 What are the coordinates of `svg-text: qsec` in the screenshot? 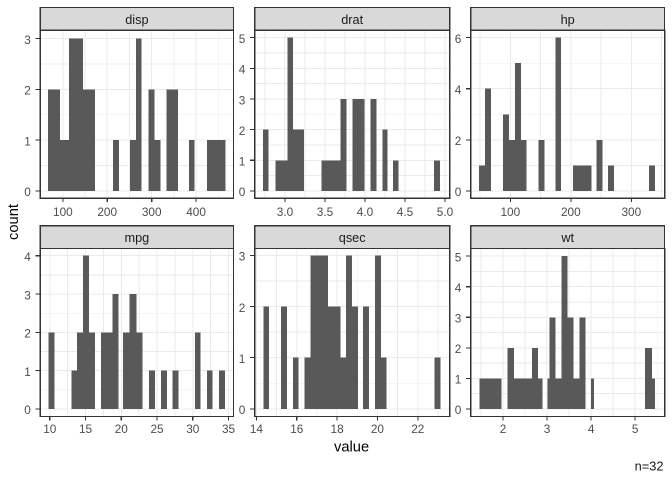 It's located at (352, 238).